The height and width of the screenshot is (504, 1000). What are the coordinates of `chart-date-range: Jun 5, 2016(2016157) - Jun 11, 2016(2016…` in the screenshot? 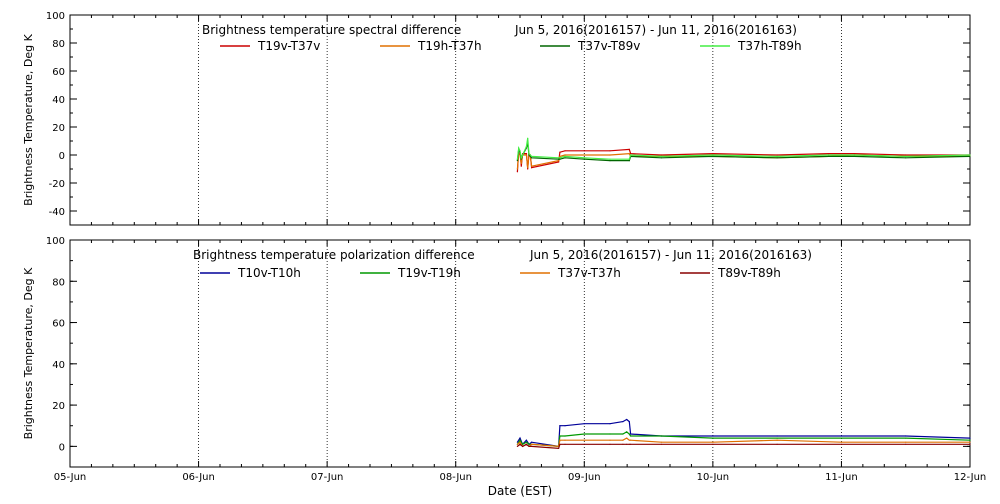 It's located at (670, 255).